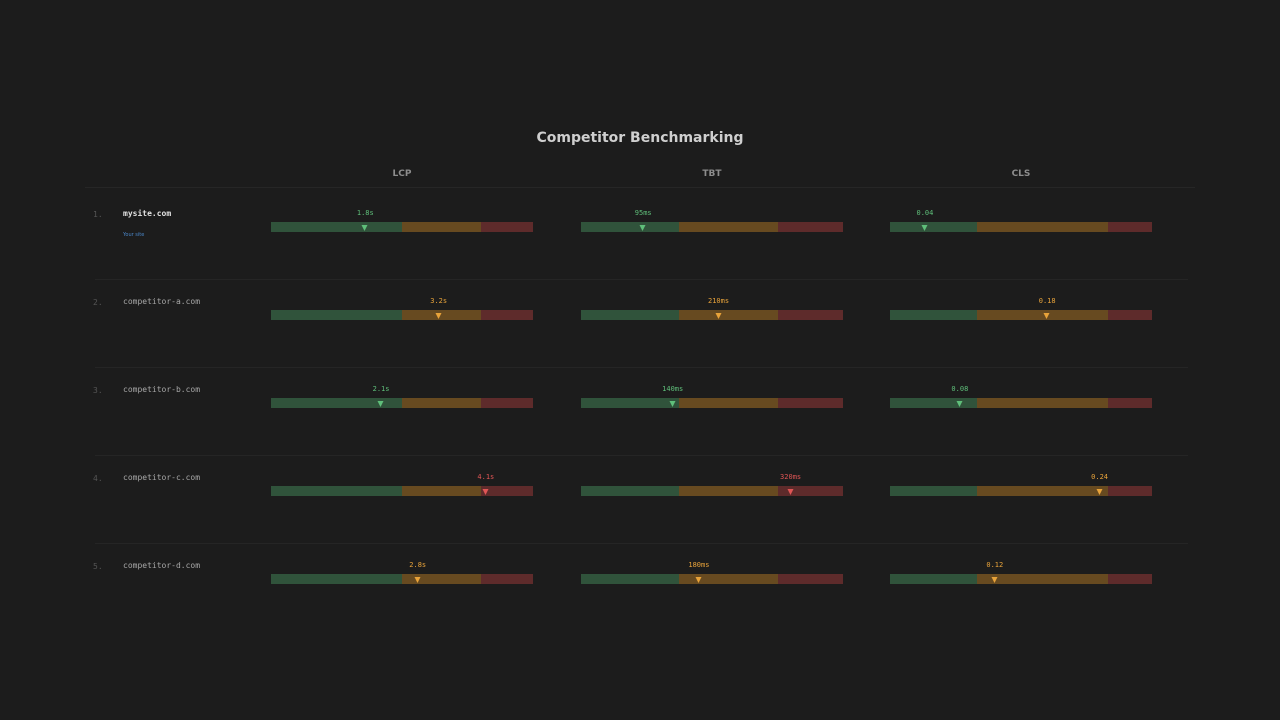 The width and height of the screenshot is (1280, 720). Describe the element at coordinates (640, 412) in the screenshot. I see `table-row: 3. competitor-b.com 2.1s 140ms 0.08` at that location.